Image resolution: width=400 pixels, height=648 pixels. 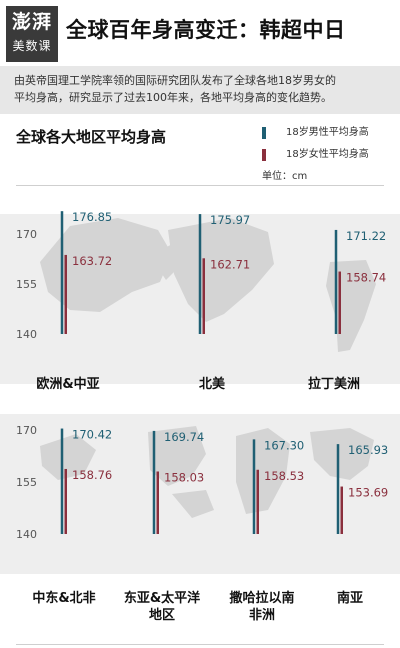 What do you see at coordinates (230, 220) in the screenshot?
I see `data-label-male: 175.97` at bounding box center [230, 220].